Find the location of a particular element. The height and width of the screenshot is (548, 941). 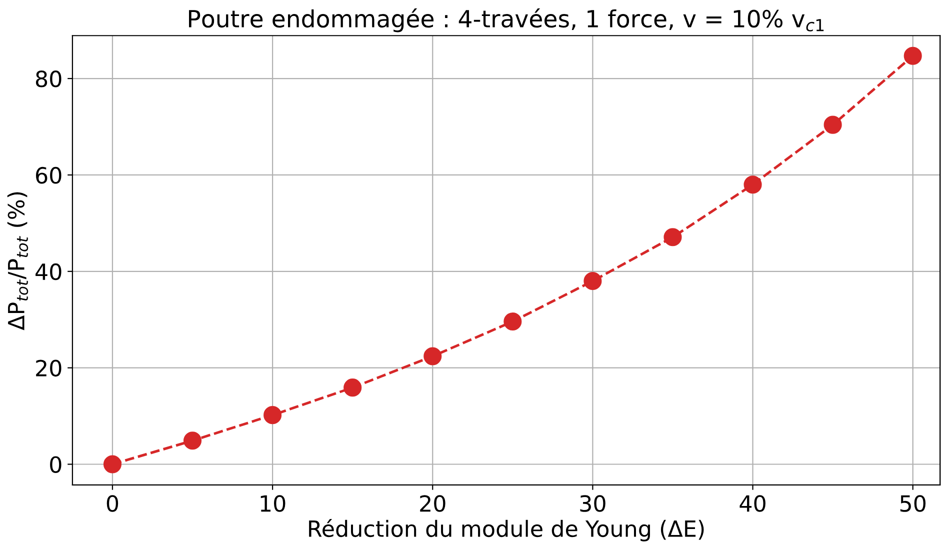

y-tick-label: 60 is located at coordinates (49, 175).